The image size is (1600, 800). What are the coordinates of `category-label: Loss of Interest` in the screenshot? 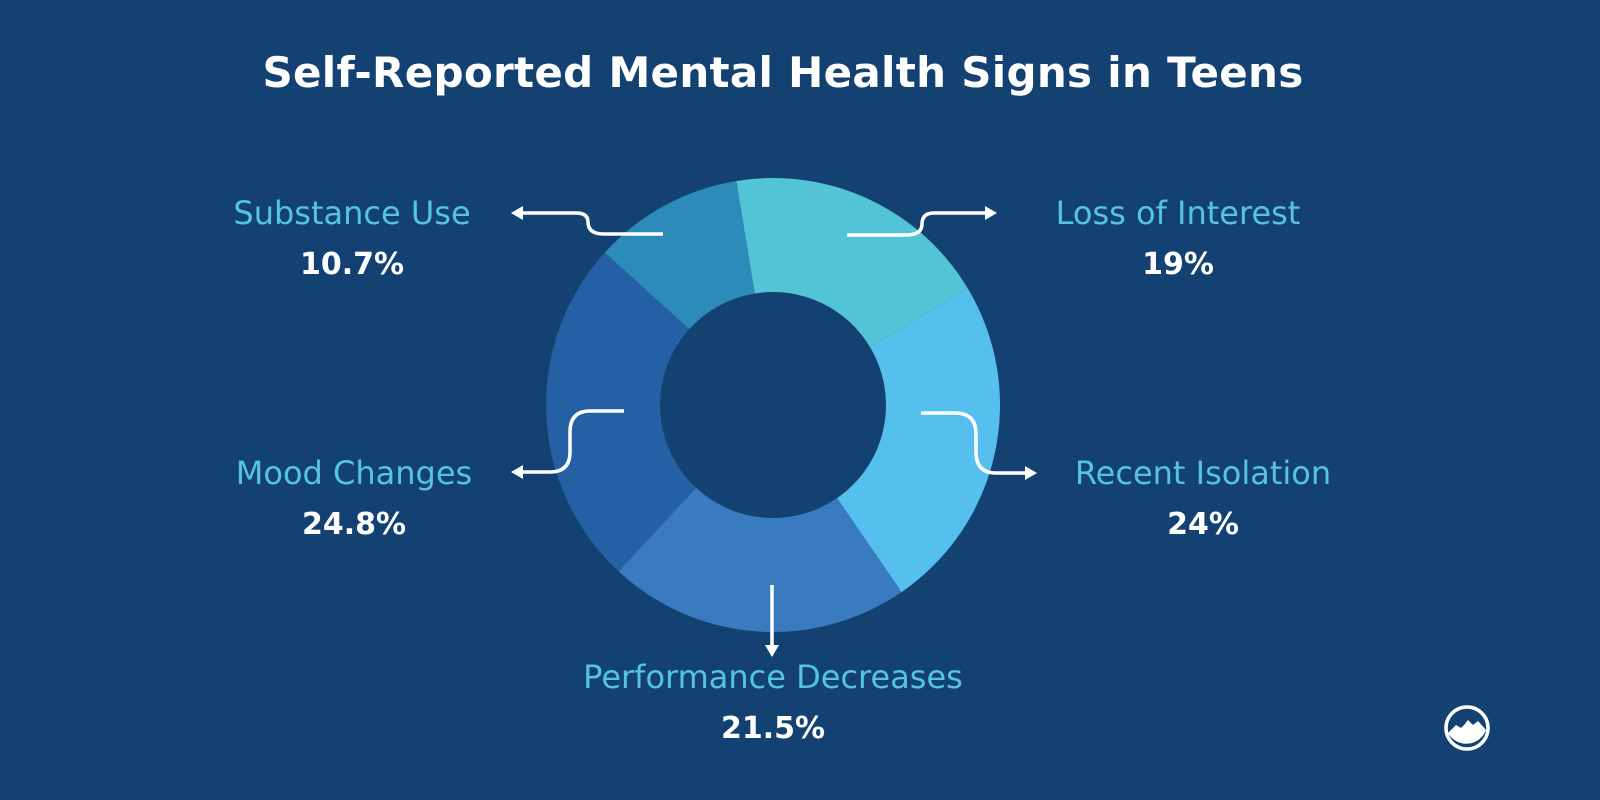 It's located at (1178, 213).